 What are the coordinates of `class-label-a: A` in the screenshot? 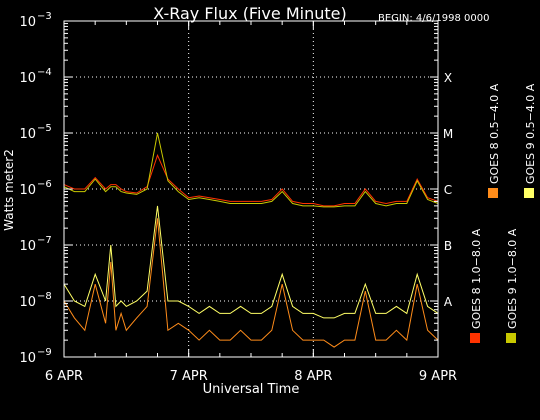 It's located at (448, 302).